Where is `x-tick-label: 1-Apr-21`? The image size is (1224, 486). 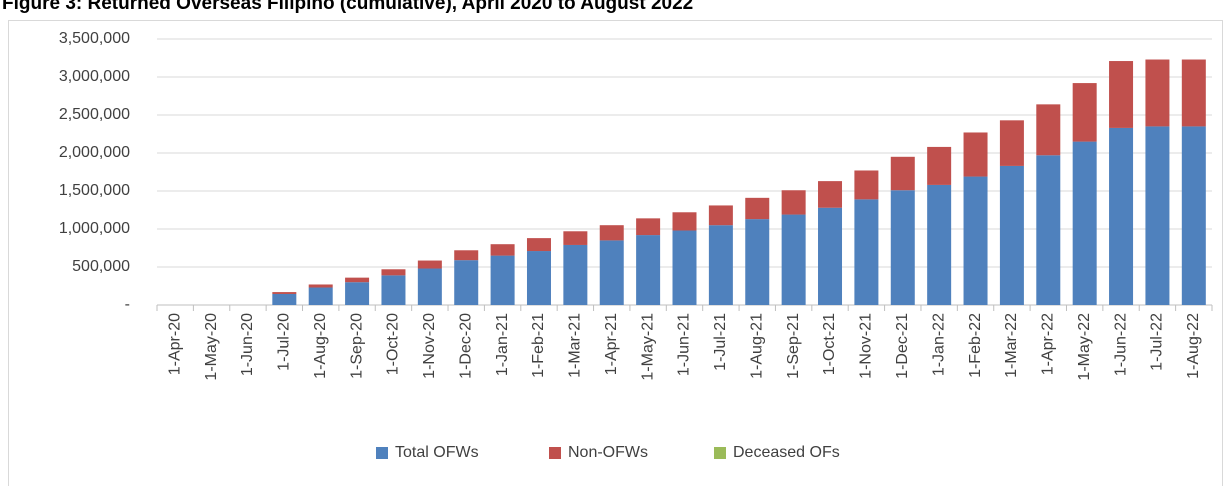
x-tick-label: 1-Apr-21 is located at coordinates (611, 344).